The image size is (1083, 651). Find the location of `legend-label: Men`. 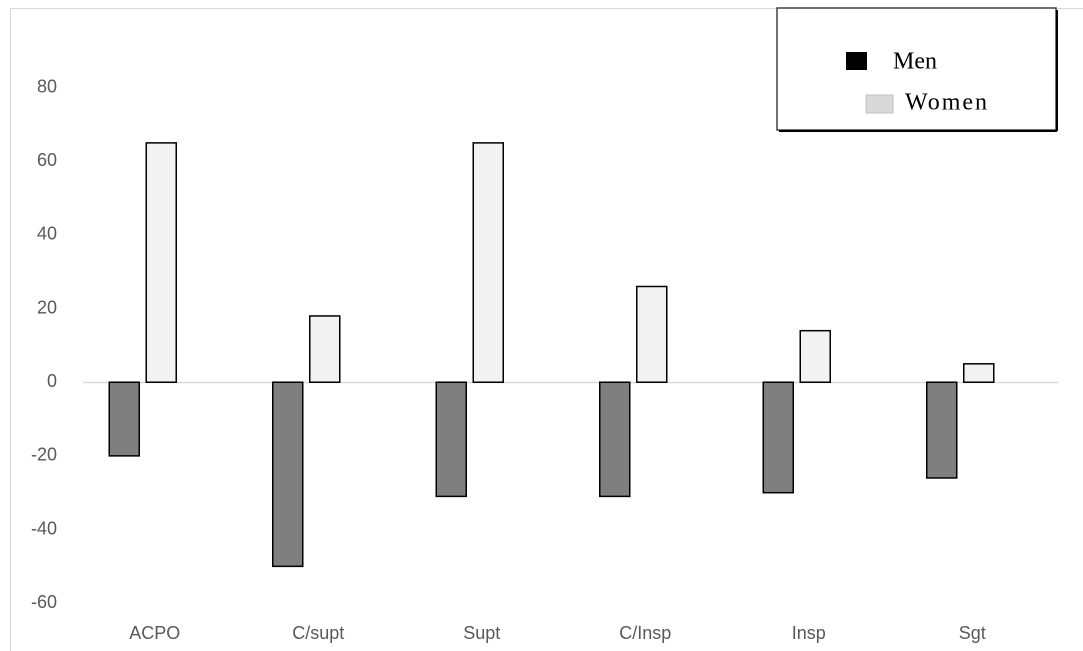

legend-label: Men is located at coordinates (915, 62).